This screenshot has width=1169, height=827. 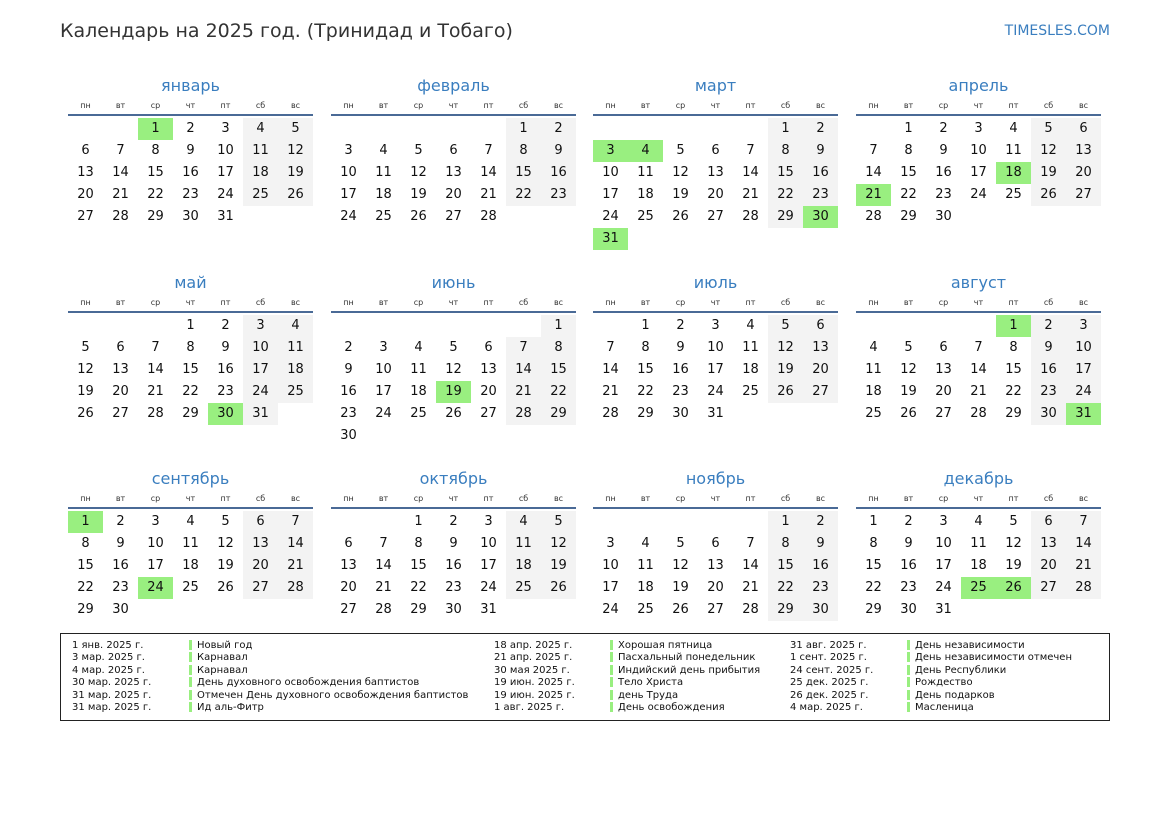 I want to click on holiday-day-cell: 31, so click(x=610, y=239).